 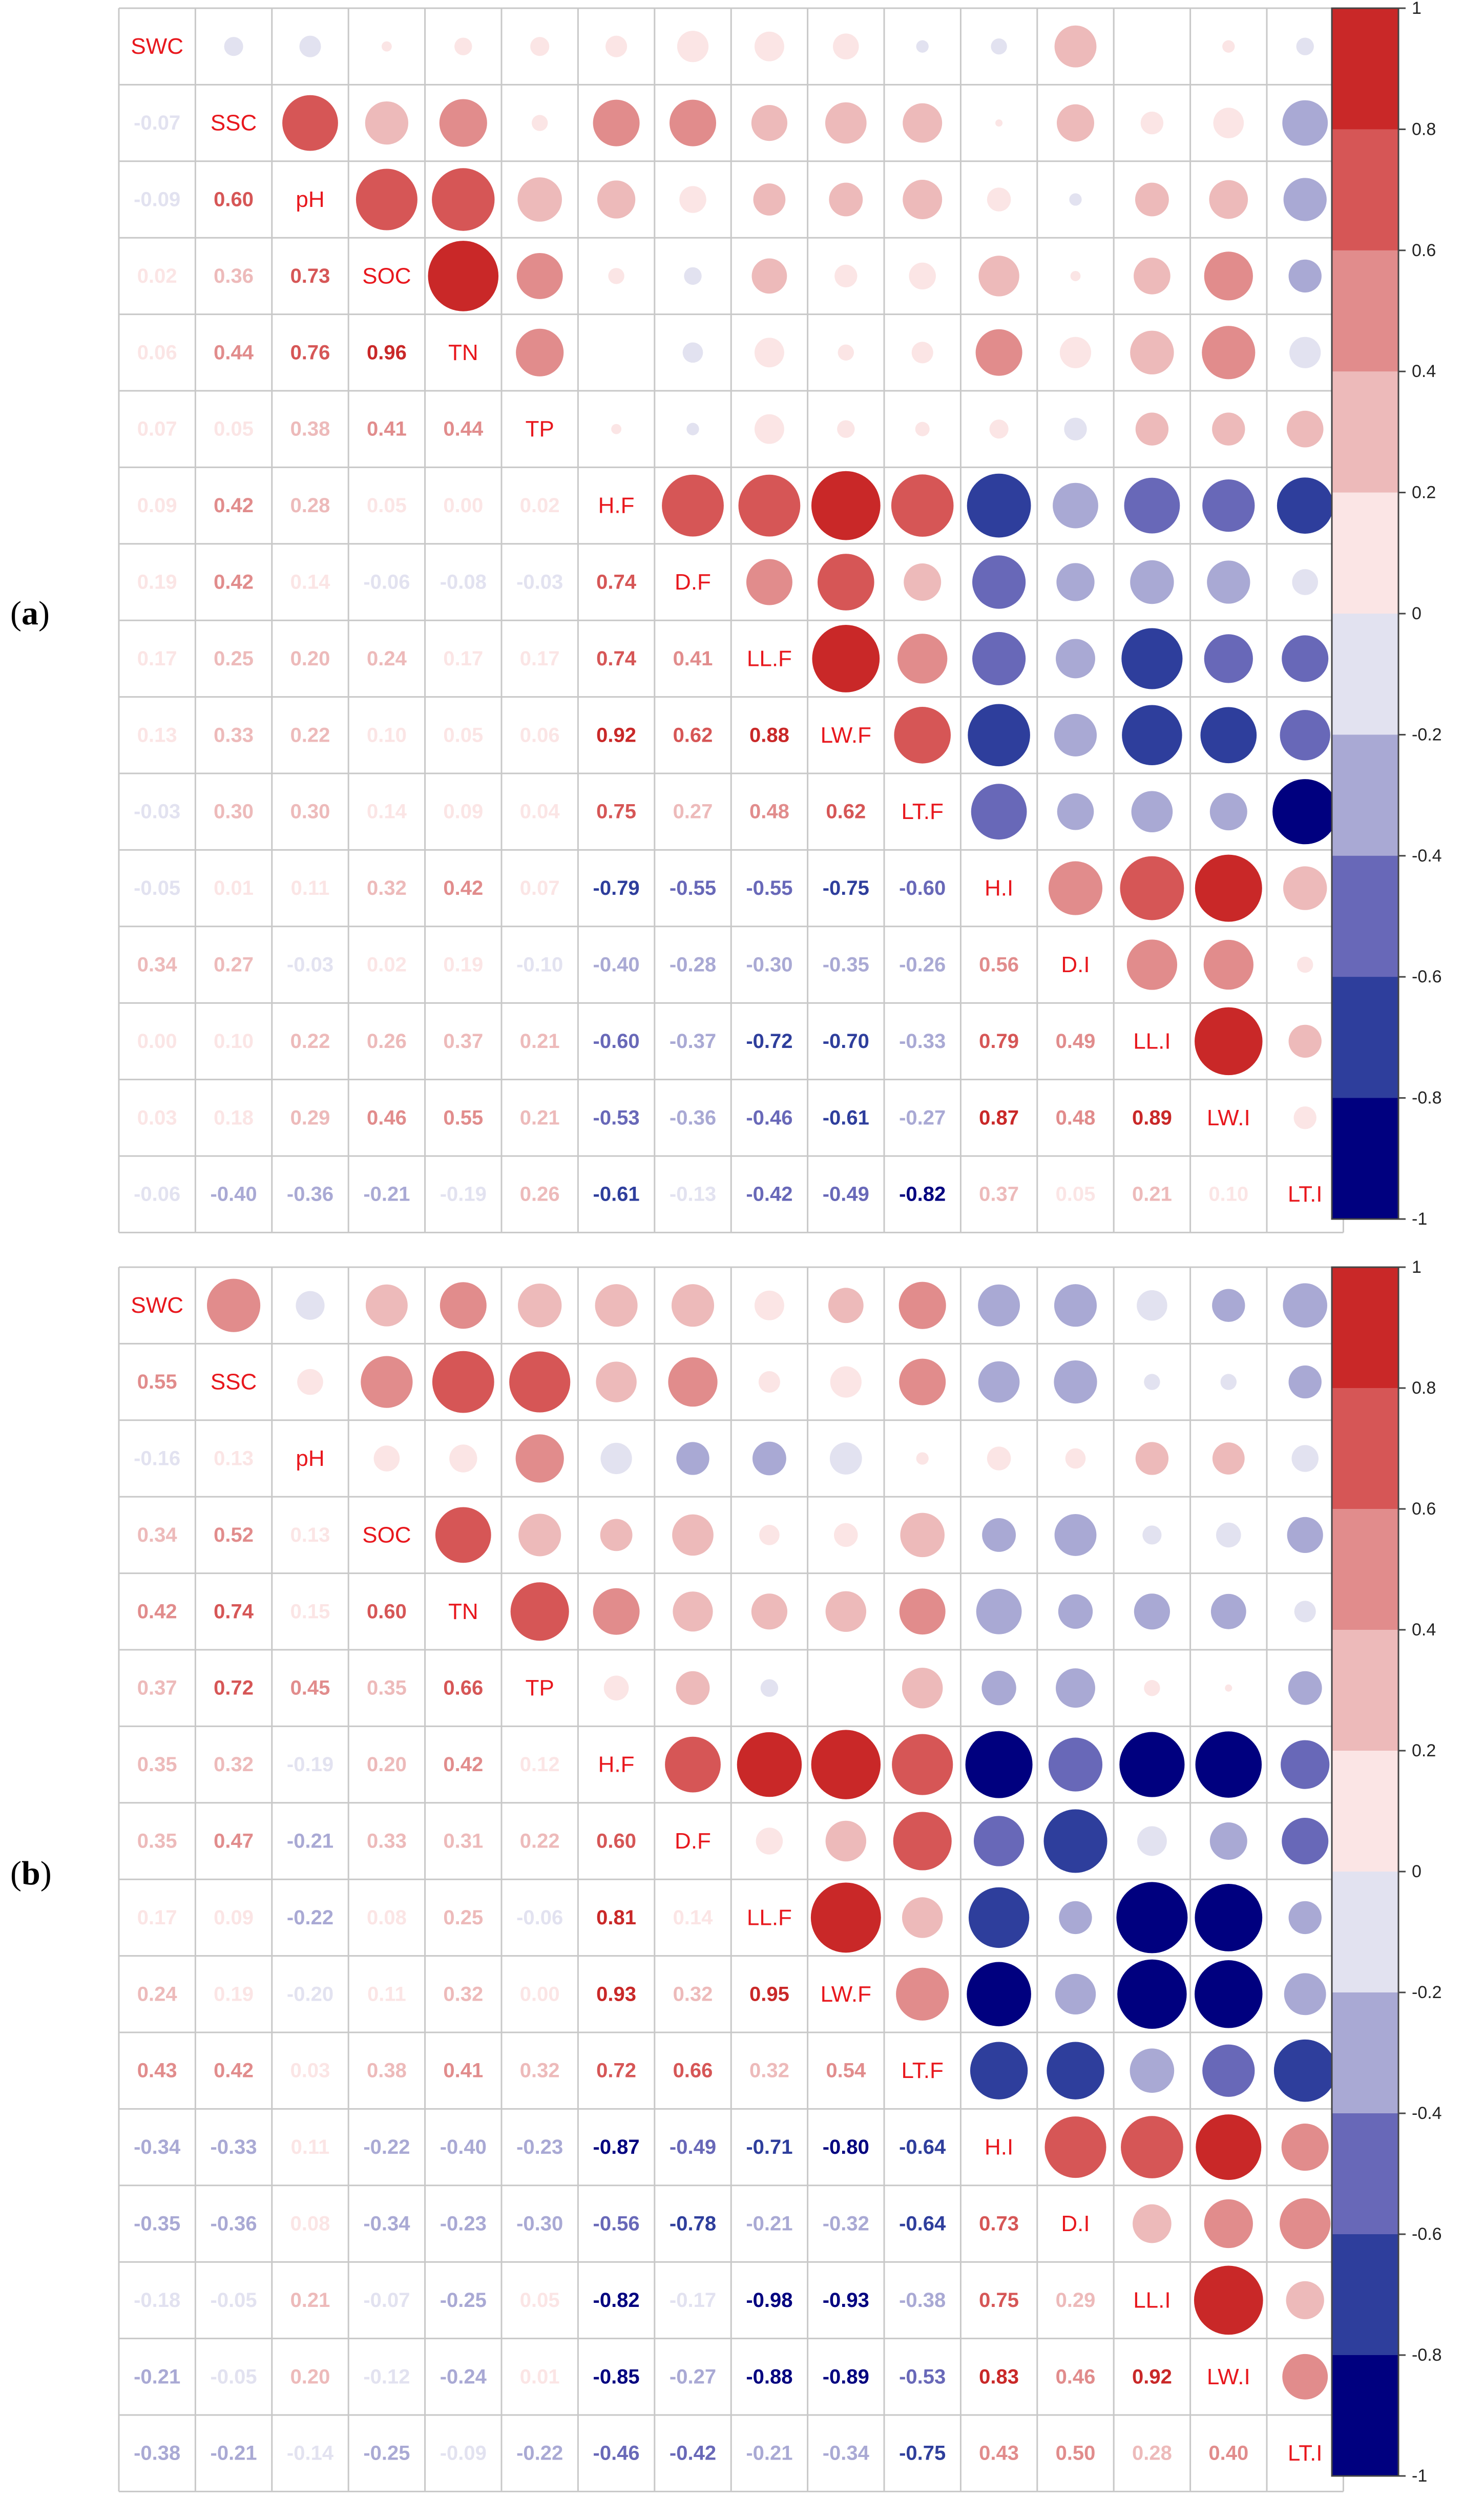 What do you see at coordinates (1076, 2376) in the screenshot?
I see `coefficient-label: 0.46` at bounding box center [1076, 2376].